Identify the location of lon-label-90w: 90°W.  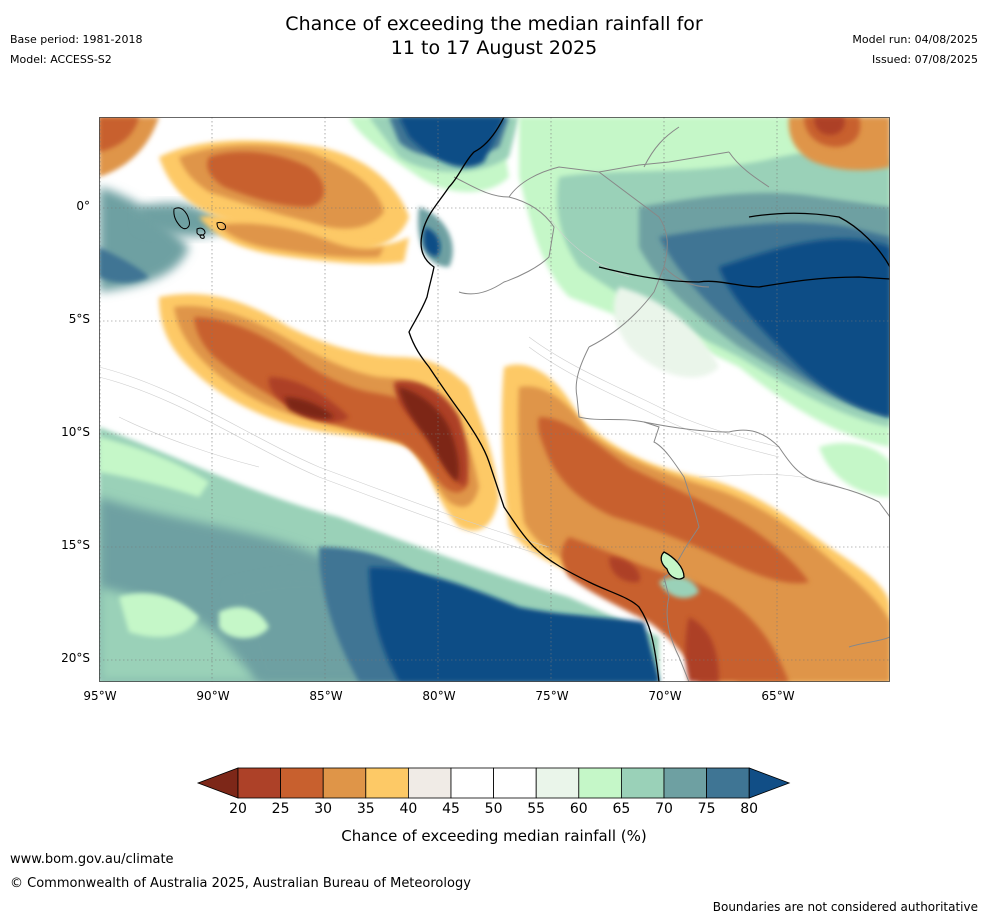
(213, 696).